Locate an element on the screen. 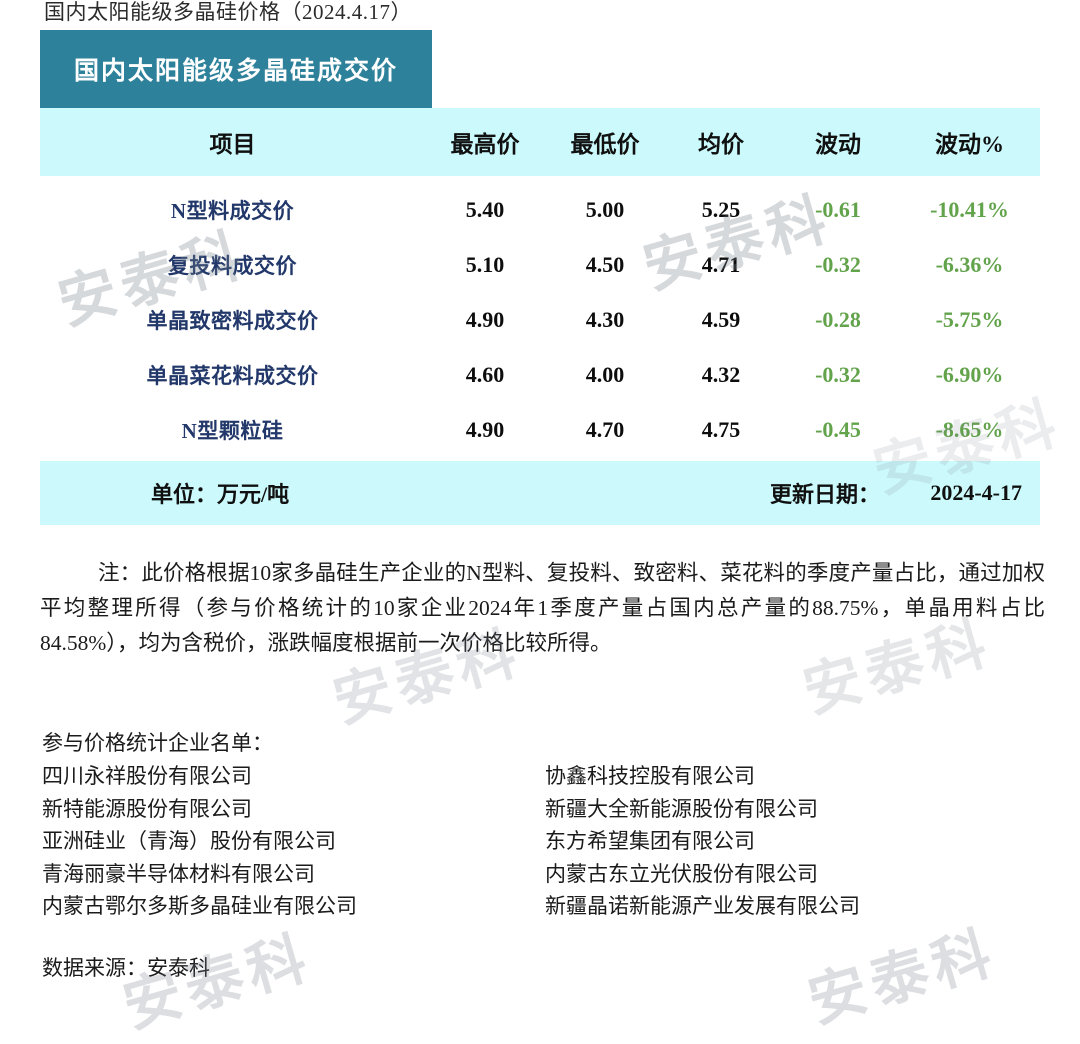 The height and width of the screenshot is (1044, 1080). cell-avg: 5.25 is located at coordinates (721, 209).